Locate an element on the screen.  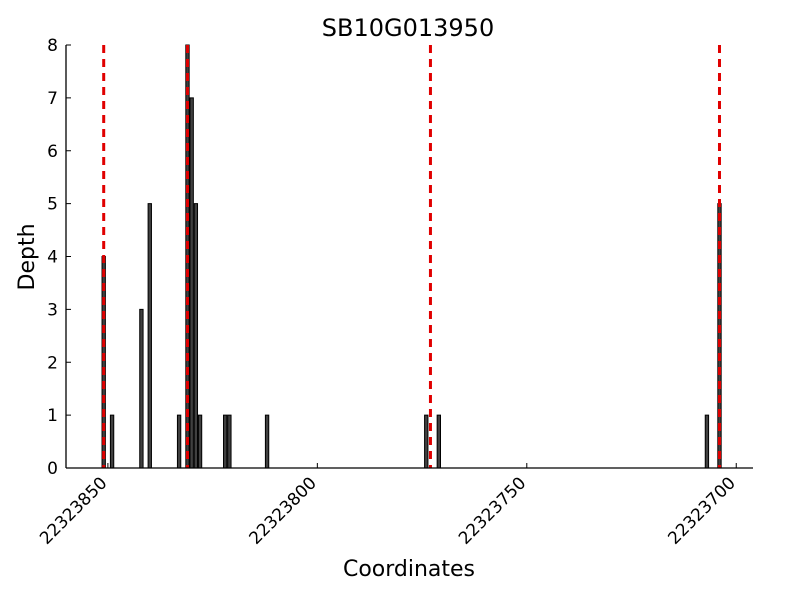
x-axis-label: Coordinates is located at coordinates (409, 569).